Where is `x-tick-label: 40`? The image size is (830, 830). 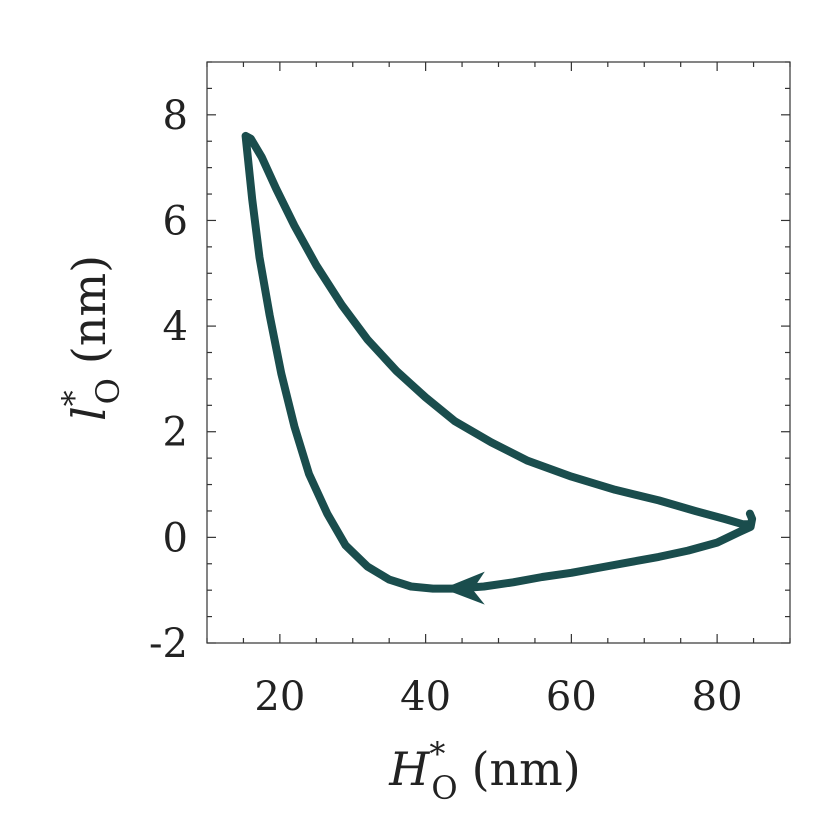 x-tick-label: 40 is located at coordinates (425, 697).